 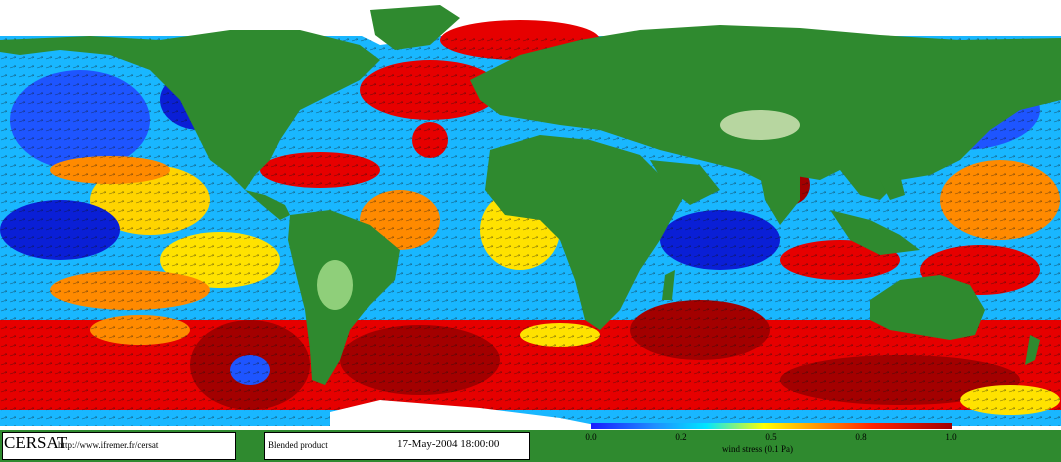 I want to click on colorbar-tick: 0.5, so click(x=771, y=437).